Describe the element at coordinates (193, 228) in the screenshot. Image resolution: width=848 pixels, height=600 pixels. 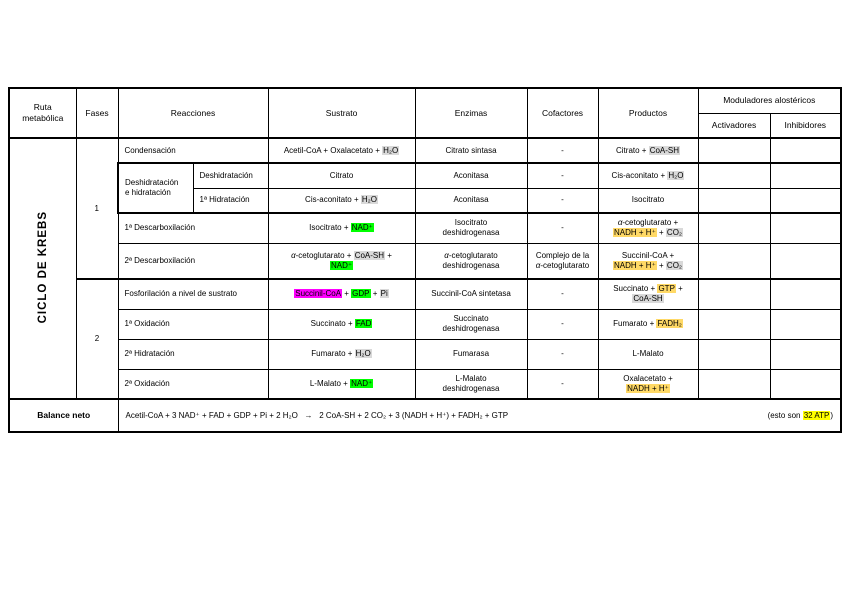
I see `cell-r4-reaccion: 1ª Descarboxilación` at that location.